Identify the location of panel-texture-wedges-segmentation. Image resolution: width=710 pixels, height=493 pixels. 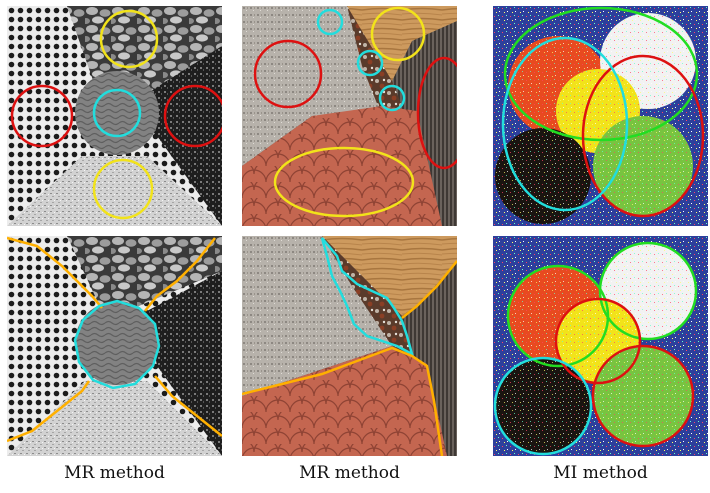
(114, 346).